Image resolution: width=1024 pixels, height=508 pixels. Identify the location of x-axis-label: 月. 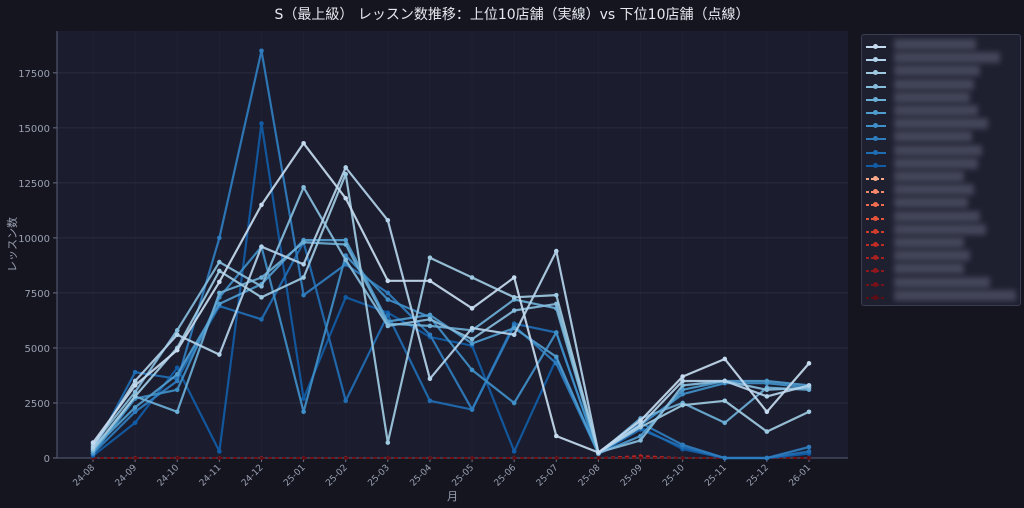
(452, 496).